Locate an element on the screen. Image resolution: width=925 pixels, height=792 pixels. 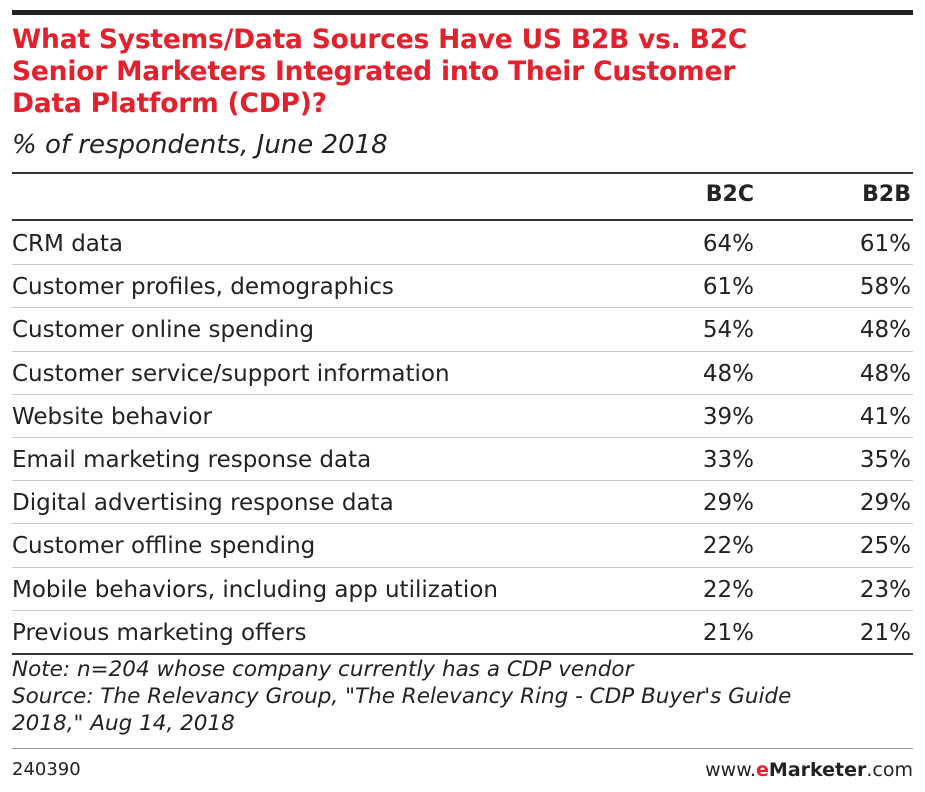
b2b-value: 21% is located at coordinates (885, 632).